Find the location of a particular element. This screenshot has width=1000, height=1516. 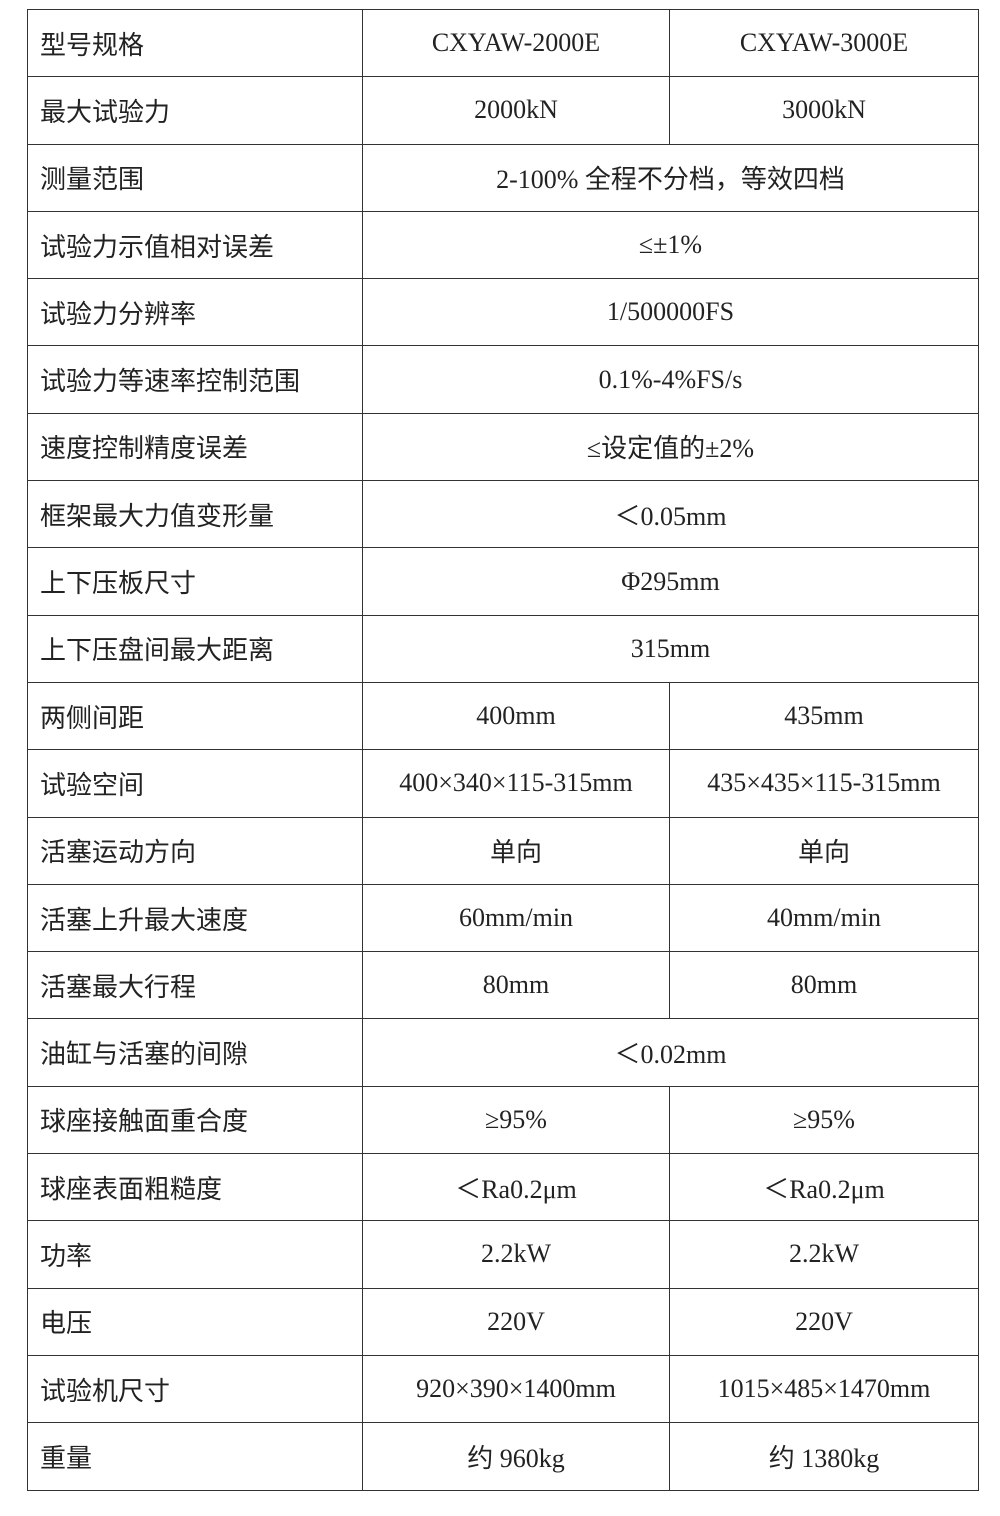

table-row: 测量范围 2-100% 全程不分档，等效四档 is located at coordinates (503, 177).